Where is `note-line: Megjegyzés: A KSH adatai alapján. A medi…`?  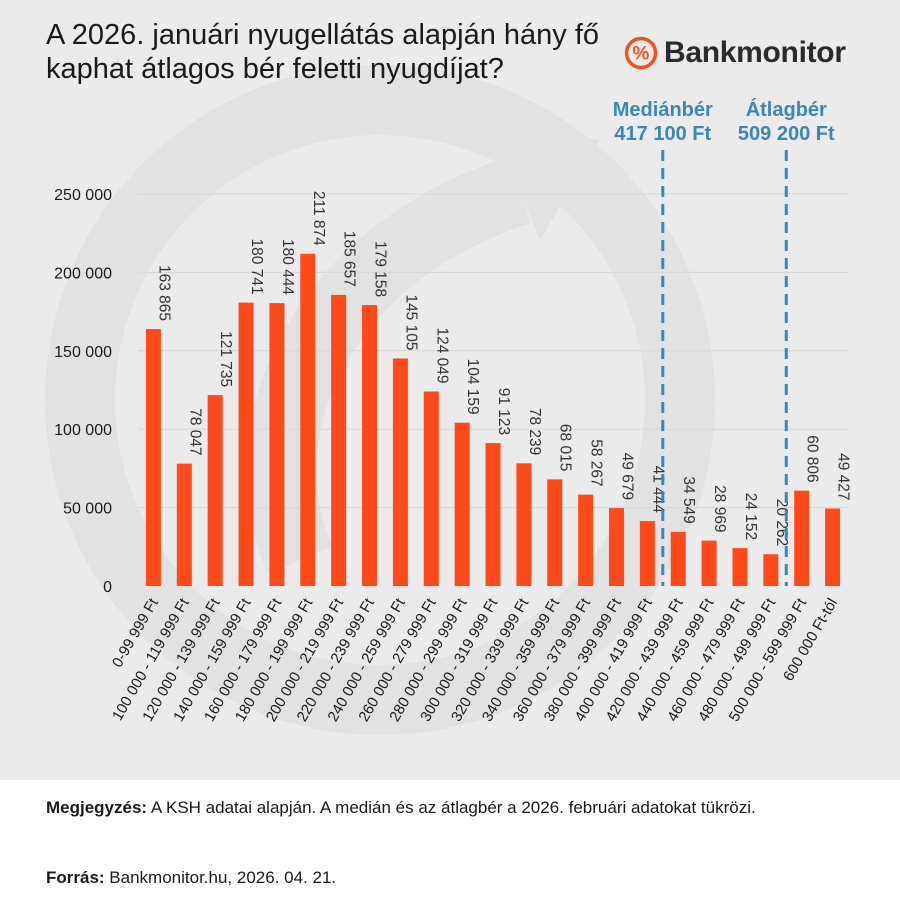
note-line: Megjegyzés: A KSH adatai alapján. A medi… is located at coordinates (461, 808).